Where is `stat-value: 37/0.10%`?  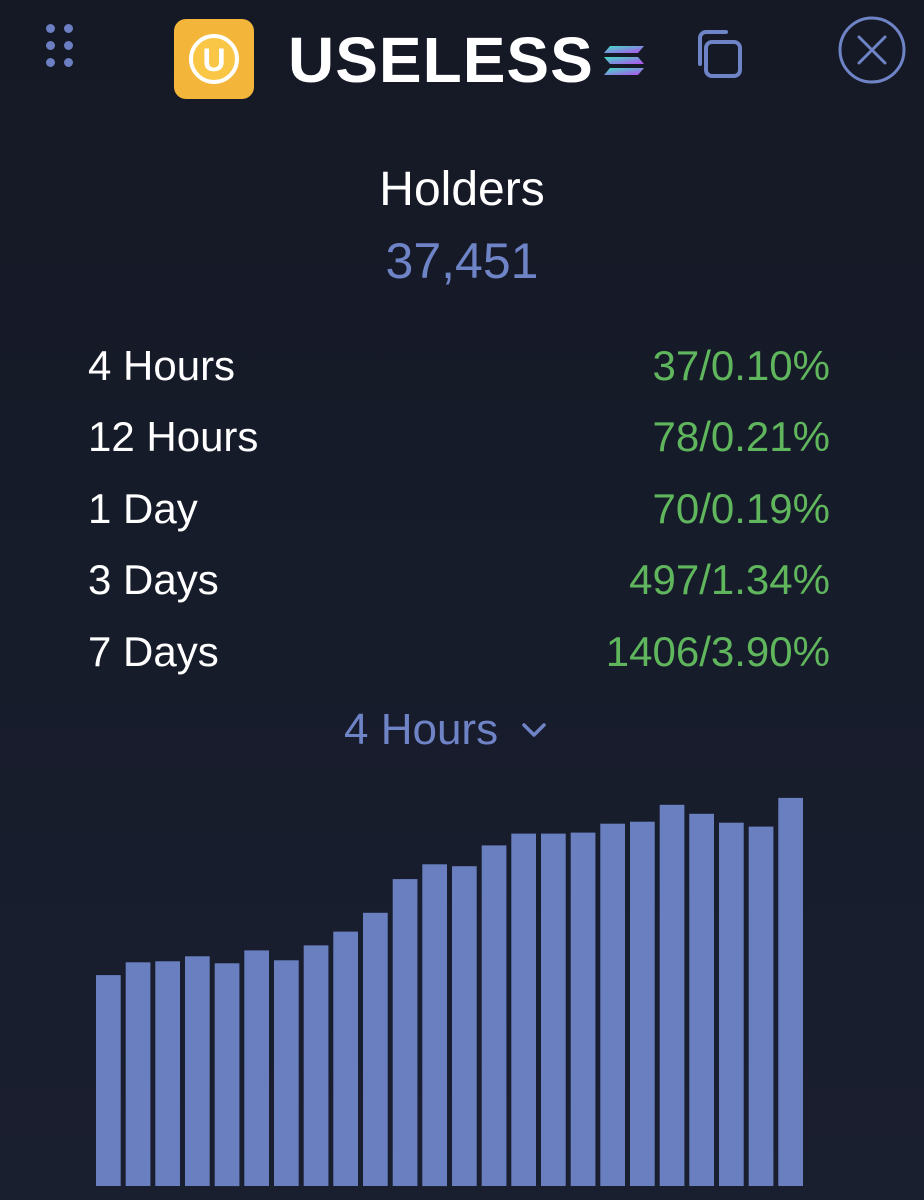
stat-value: 37/0.10% is located at coordinates (741, 365).